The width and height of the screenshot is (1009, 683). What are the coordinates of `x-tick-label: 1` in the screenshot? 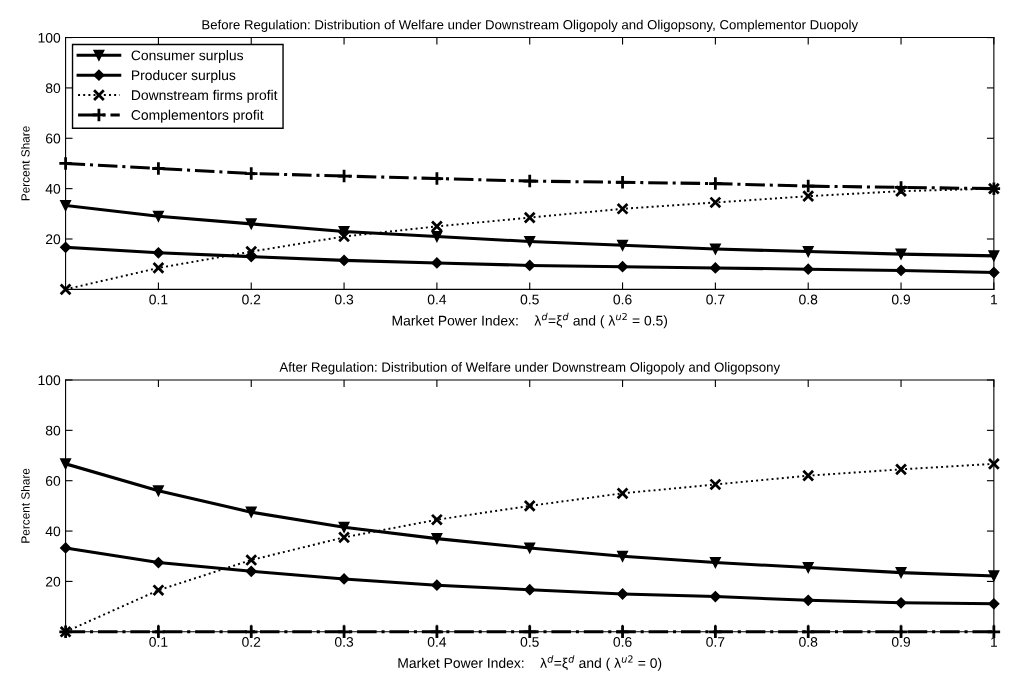 It's located at (994, 299).